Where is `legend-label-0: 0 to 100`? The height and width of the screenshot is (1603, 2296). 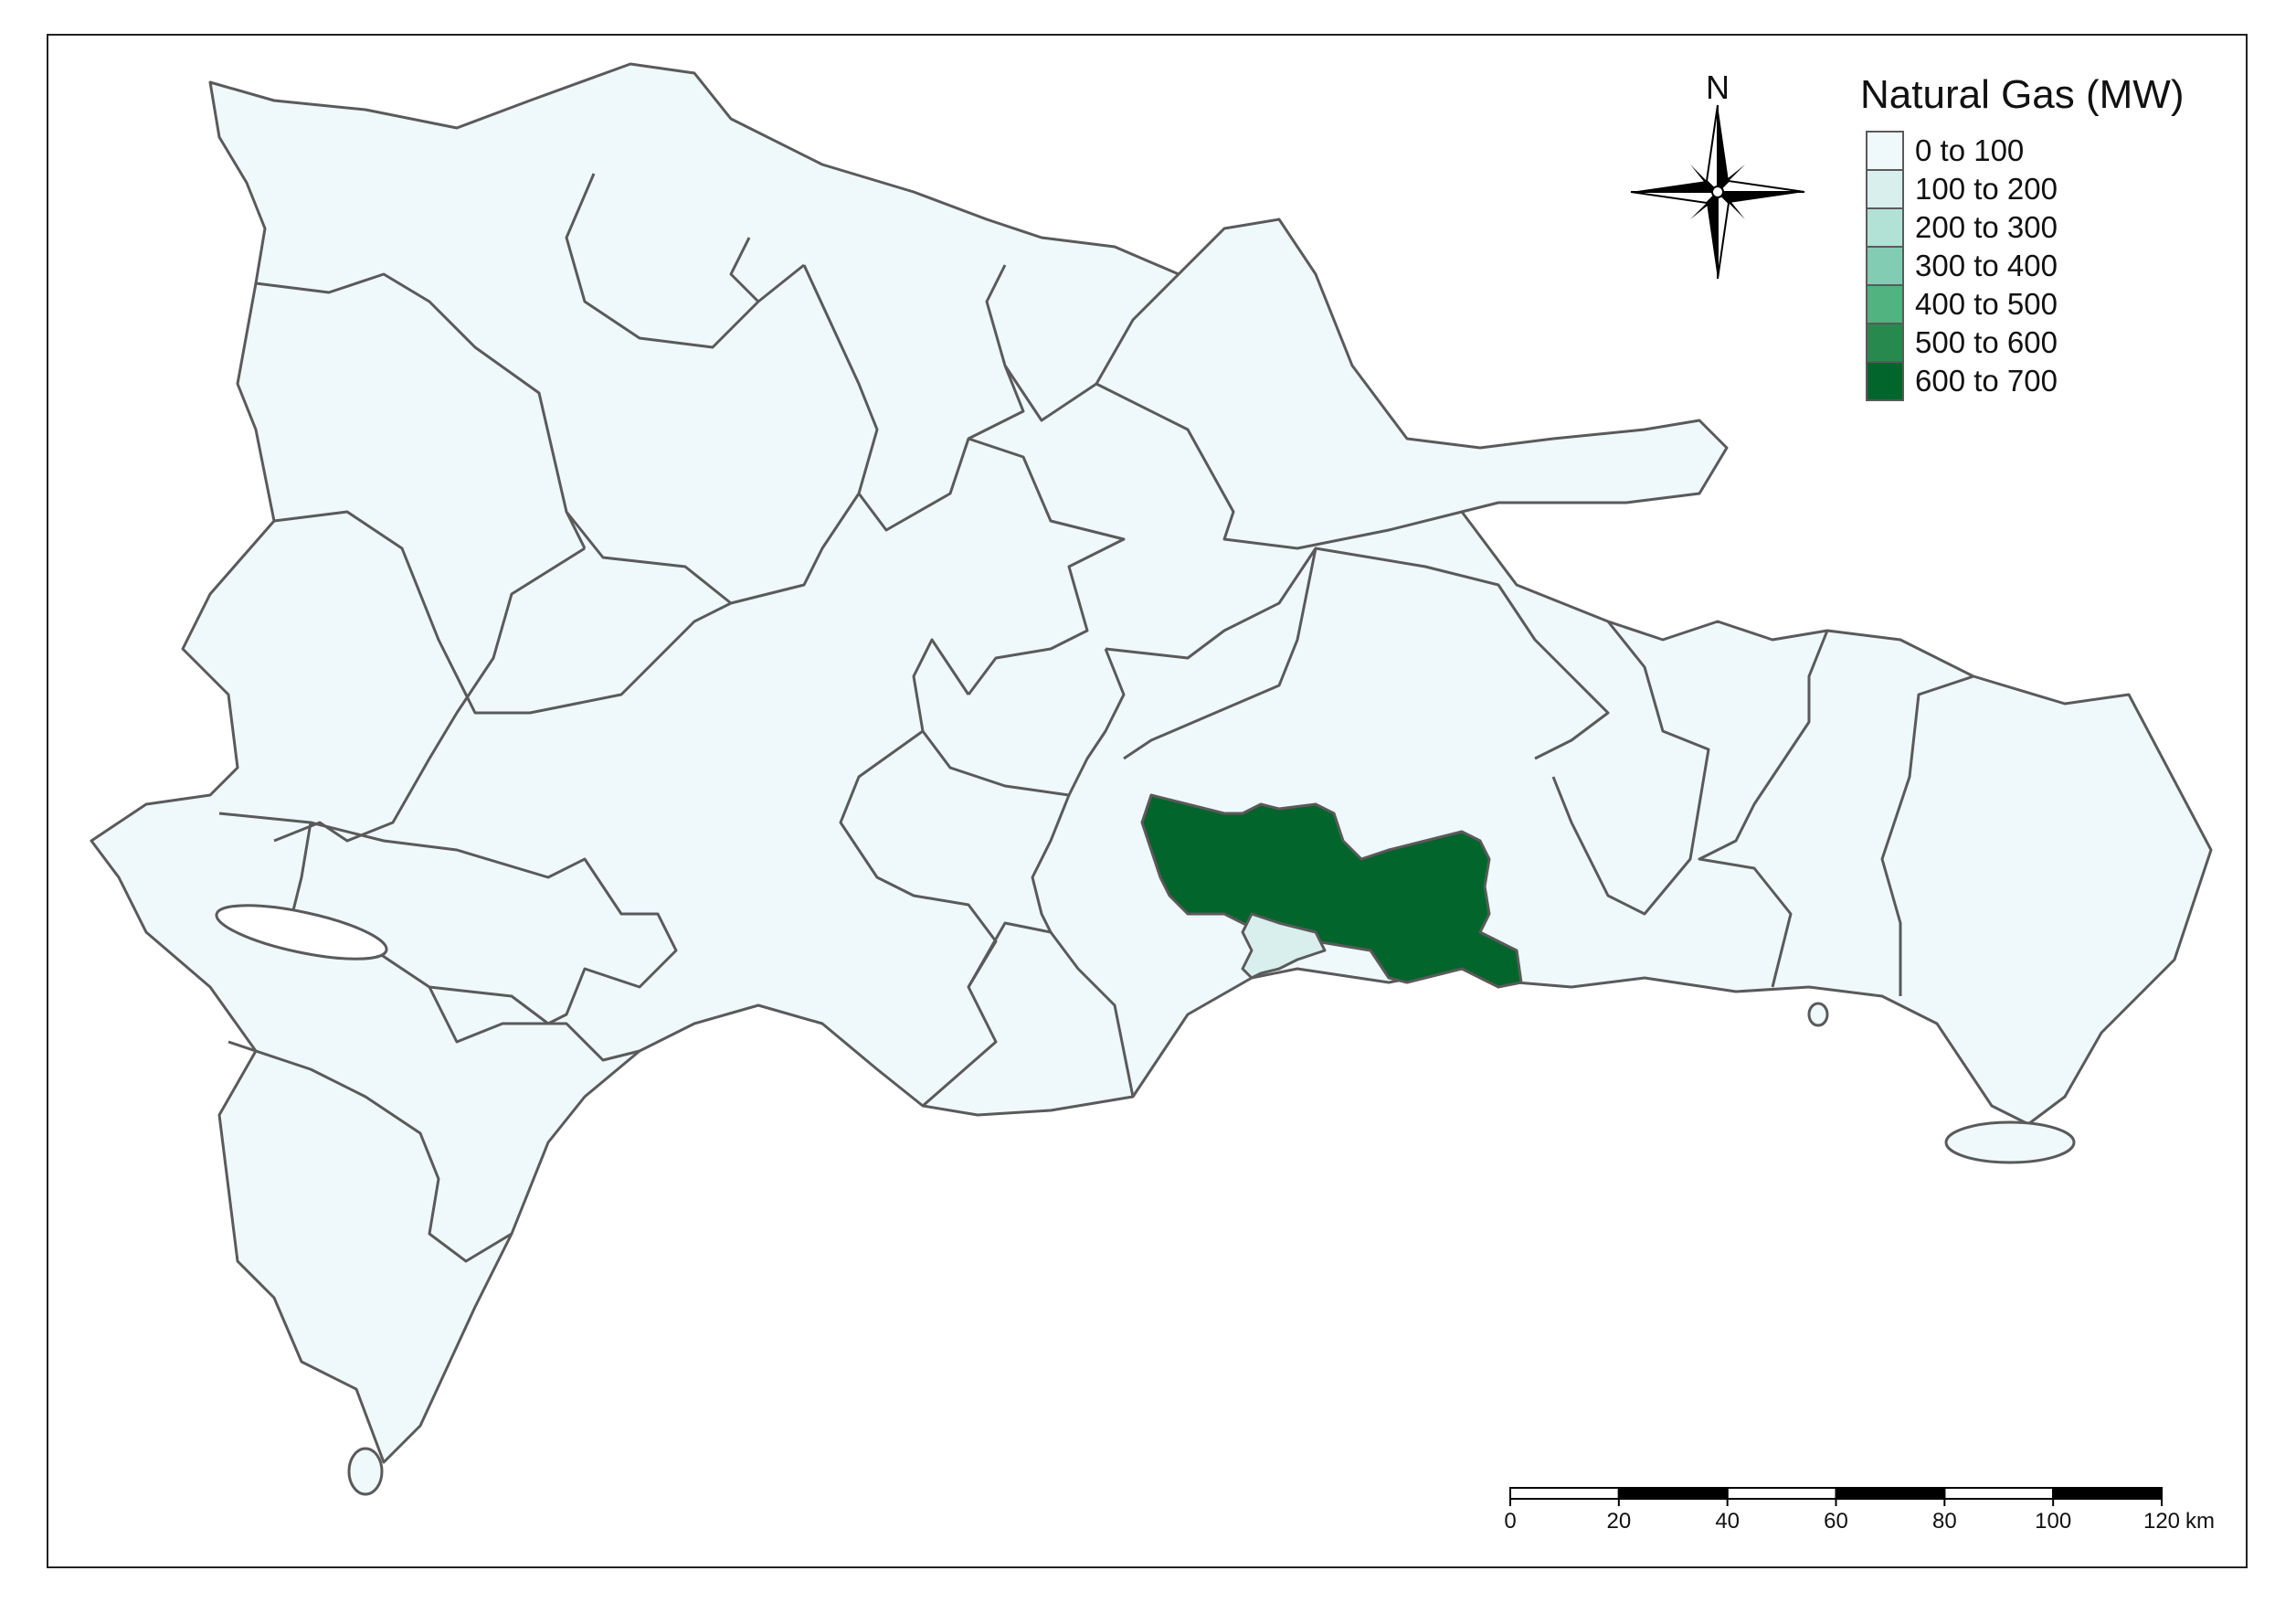
legend-label-0: 0 to 100 is located at coordinates (1969, 150).